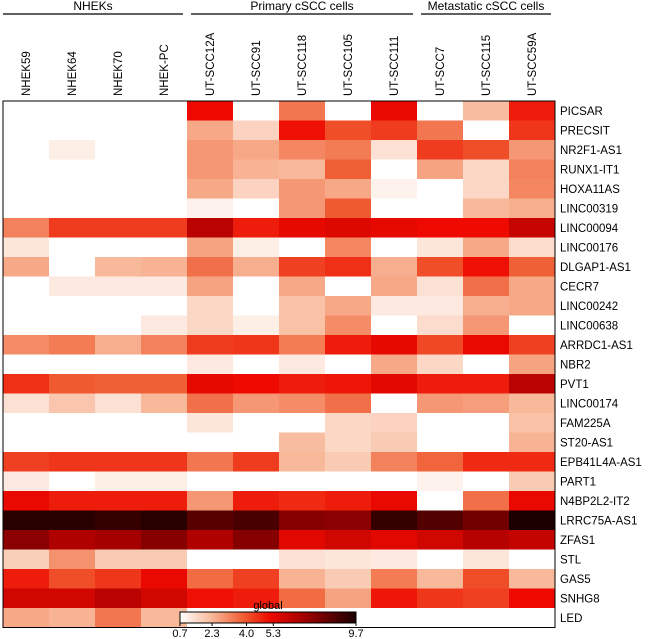  What do you see at coordinates (578, 482) in the screenshot?
I see `row-label: PART1` at bounding box center [578, 482].